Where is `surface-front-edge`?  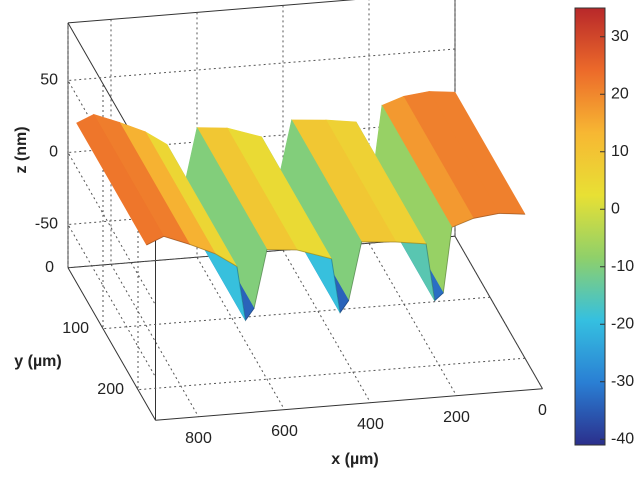
surface-front-edge is located at coordinates (336, 267).